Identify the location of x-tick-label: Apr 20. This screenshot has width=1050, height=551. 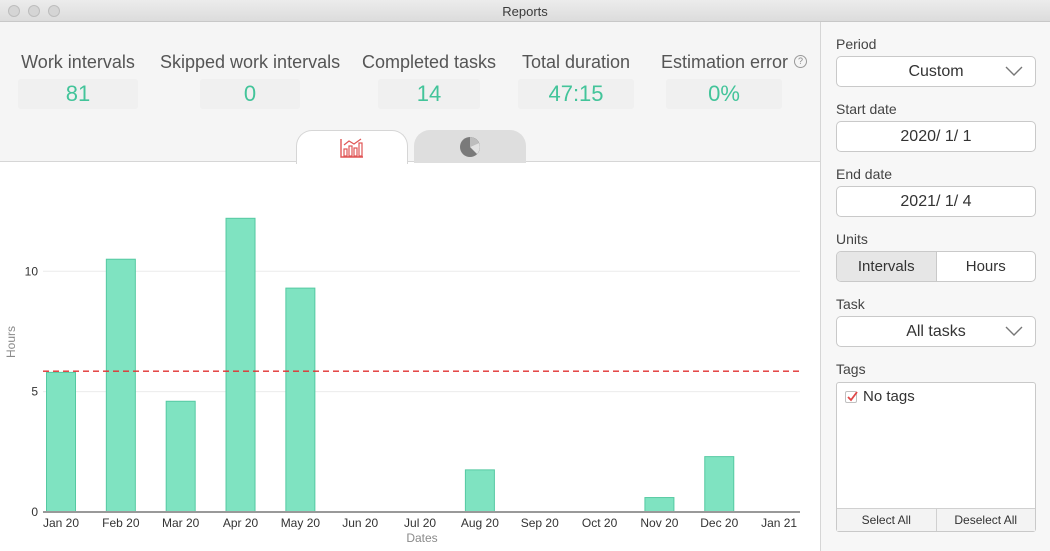
(241, 523).